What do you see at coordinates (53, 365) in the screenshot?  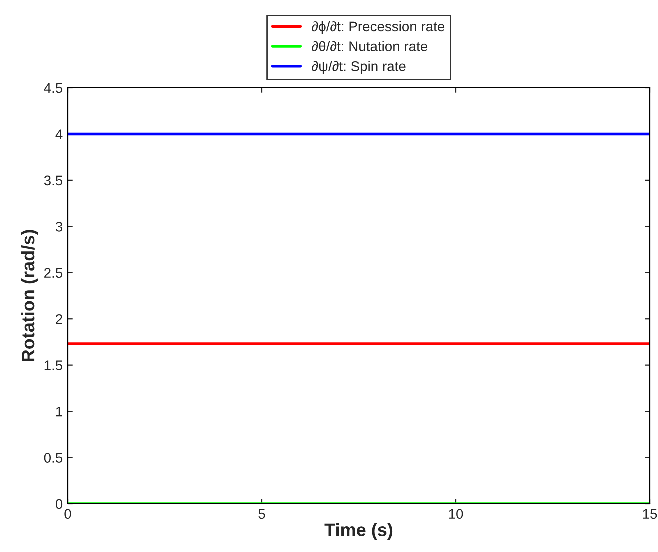 I see `y-tick-label: 1.5` at bounding box center [53, 365].